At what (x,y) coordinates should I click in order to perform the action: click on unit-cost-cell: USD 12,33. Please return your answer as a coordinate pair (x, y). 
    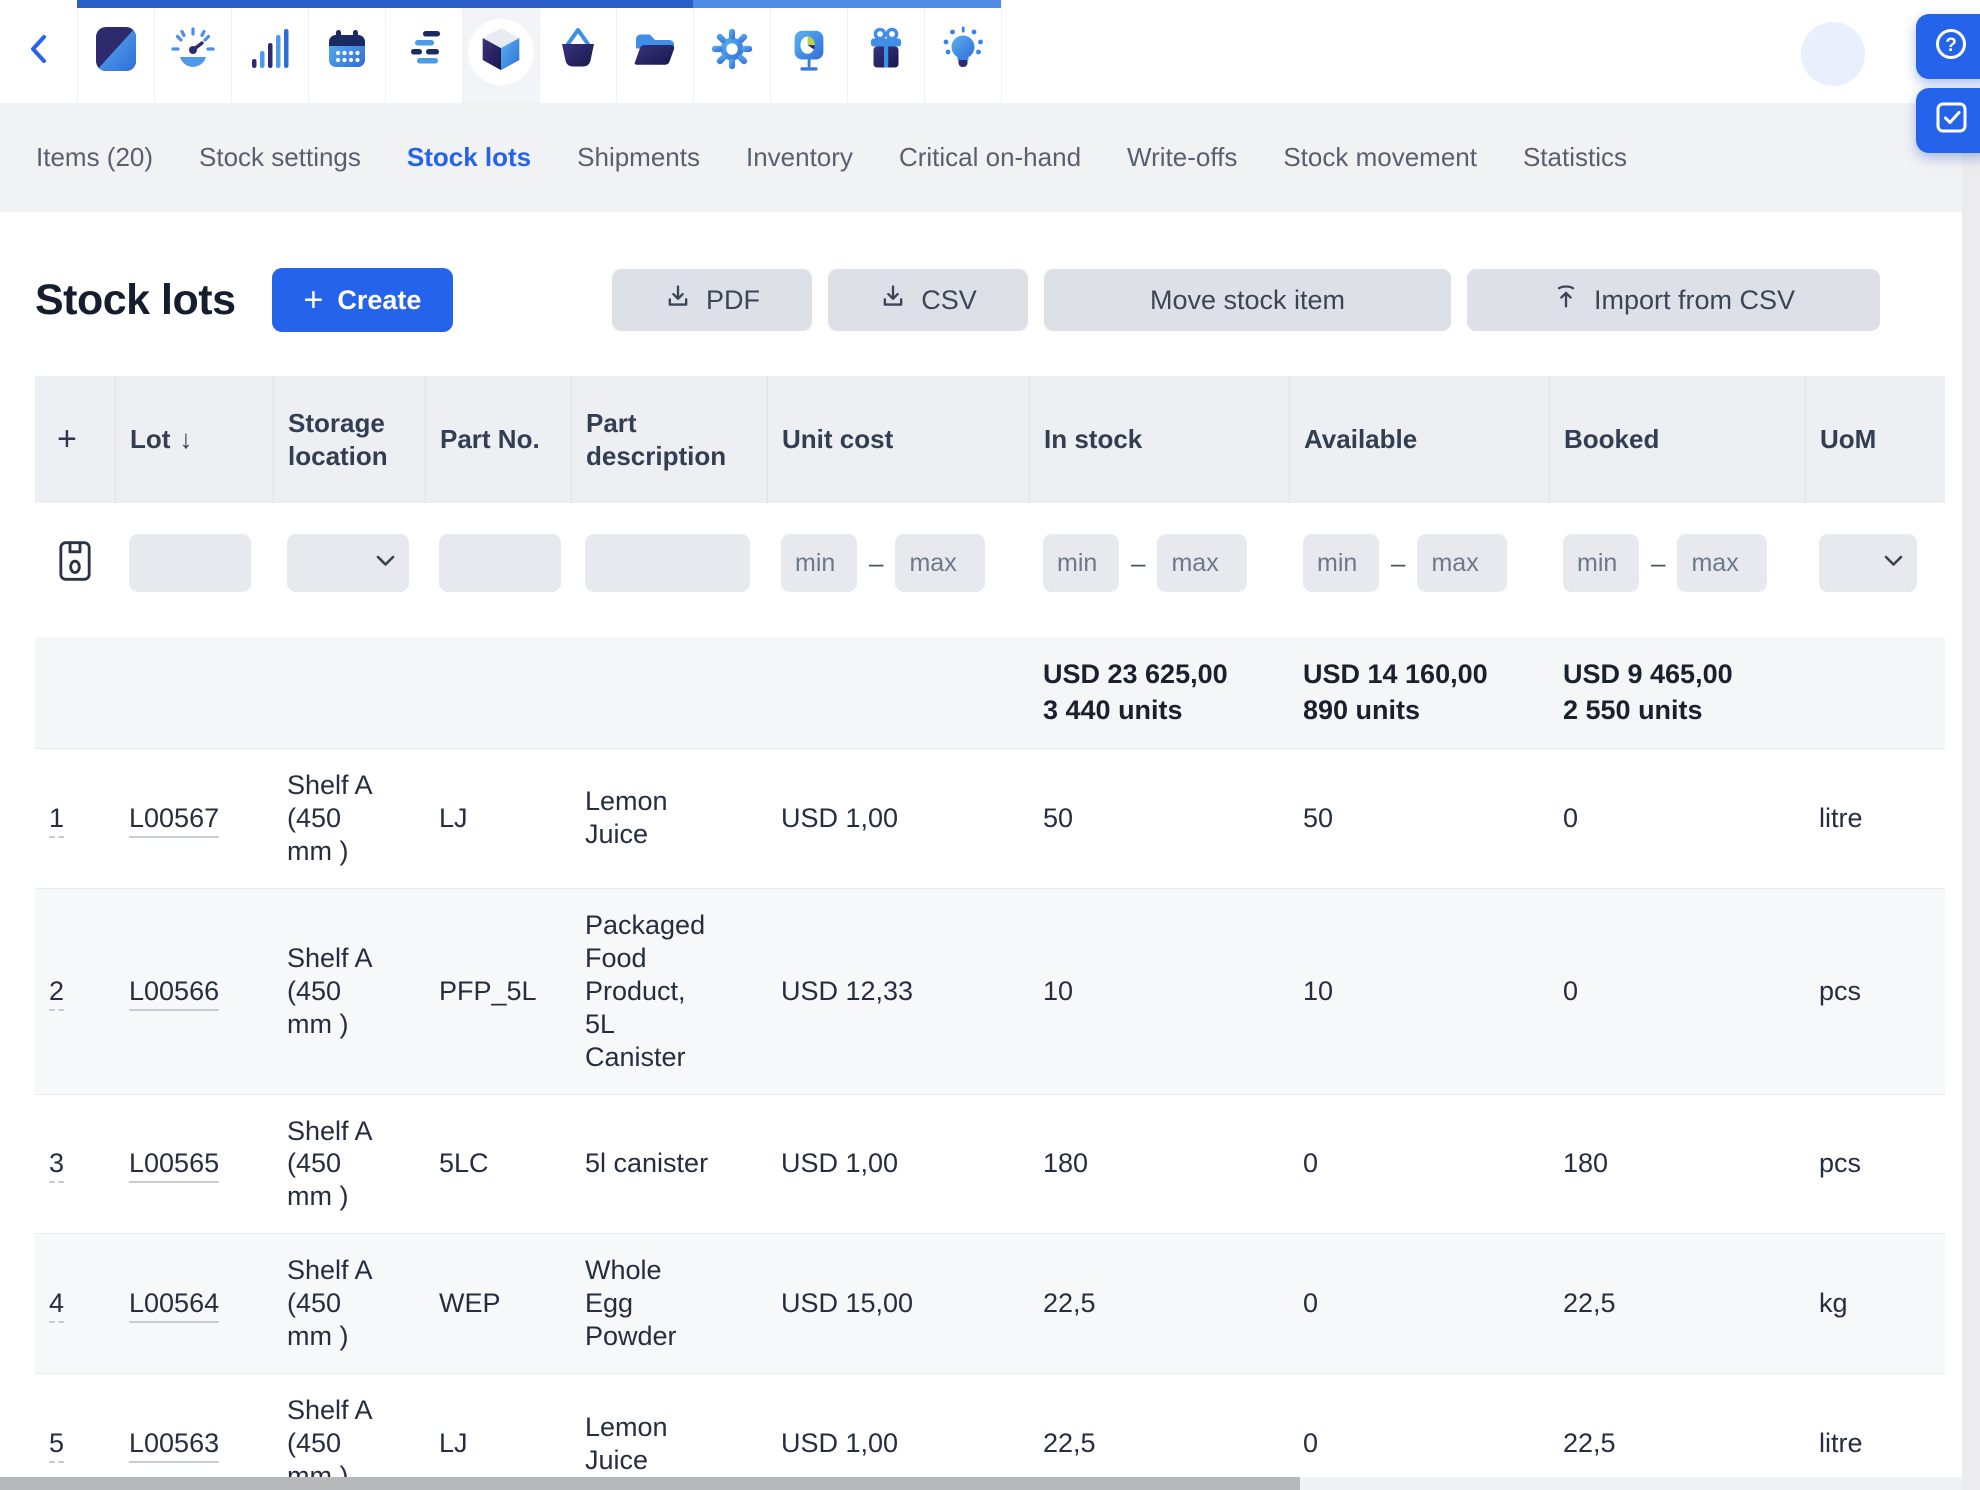
    Looking at the image, I should click on (847, 990).